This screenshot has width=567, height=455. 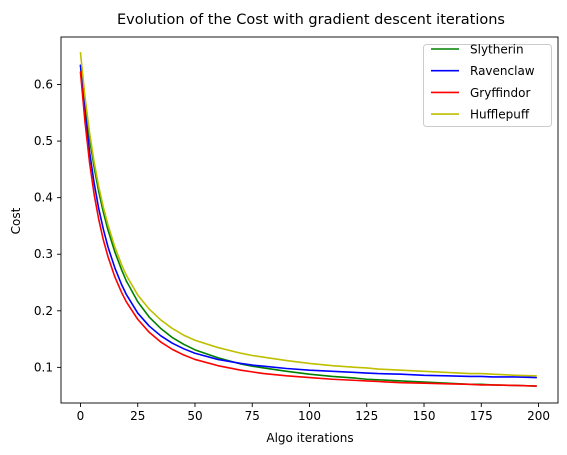 I want to click on x-tick-label: 150, so click(x=424, y=416).